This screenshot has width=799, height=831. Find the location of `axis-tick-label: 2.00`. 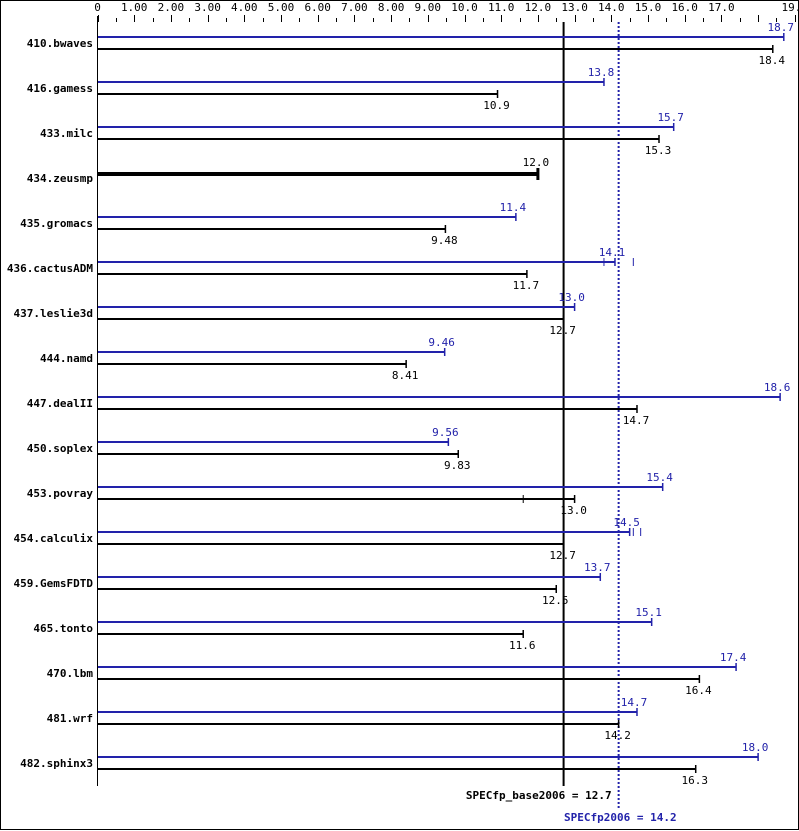

axis-tick-label: 2.00 is located at coordinates (171, 7).